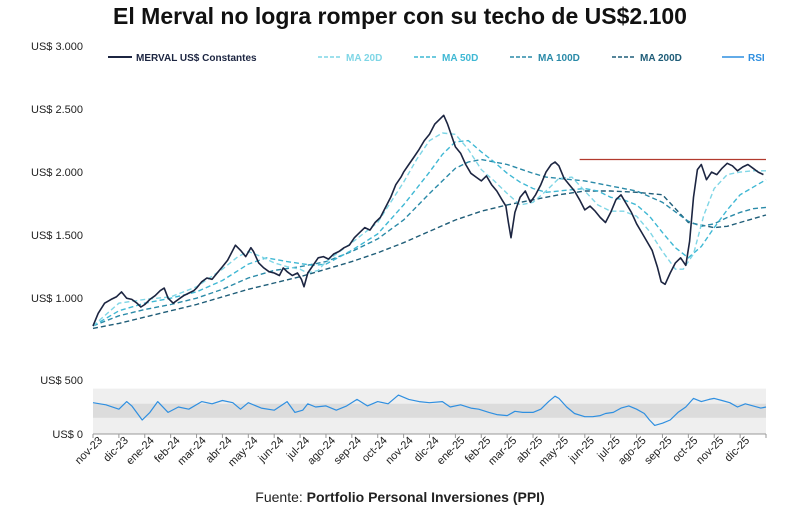 The height and width of the screenshot is (519, 800). I want to click on legend-item-merval: MERVAL US$ Constantes, so click(182, 58).